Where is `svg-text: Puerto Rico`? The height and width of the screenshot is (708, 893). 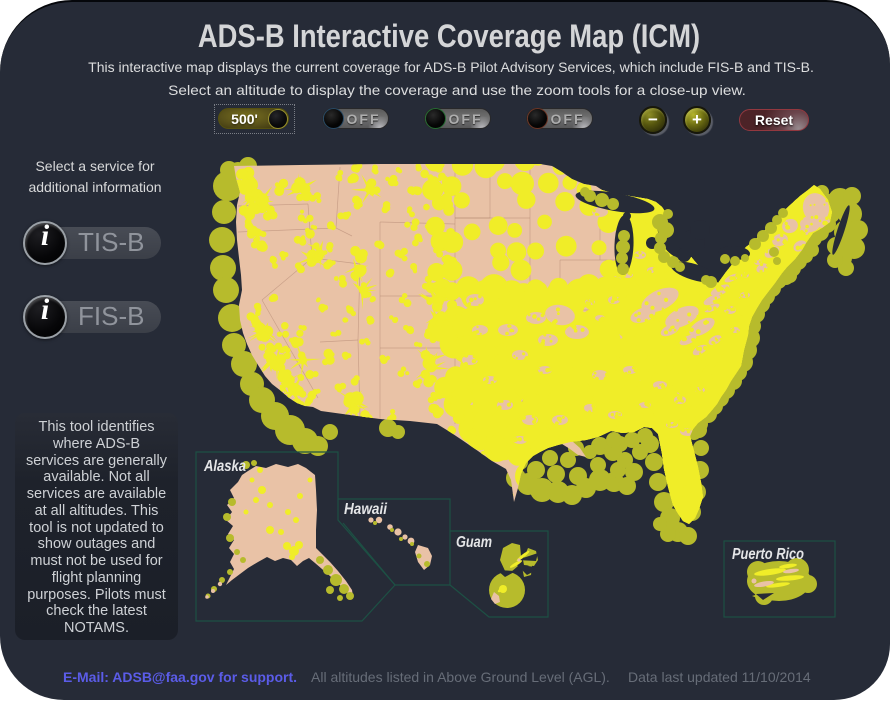 svg-text: Puerto Rico is located at coordinates (768, 554).